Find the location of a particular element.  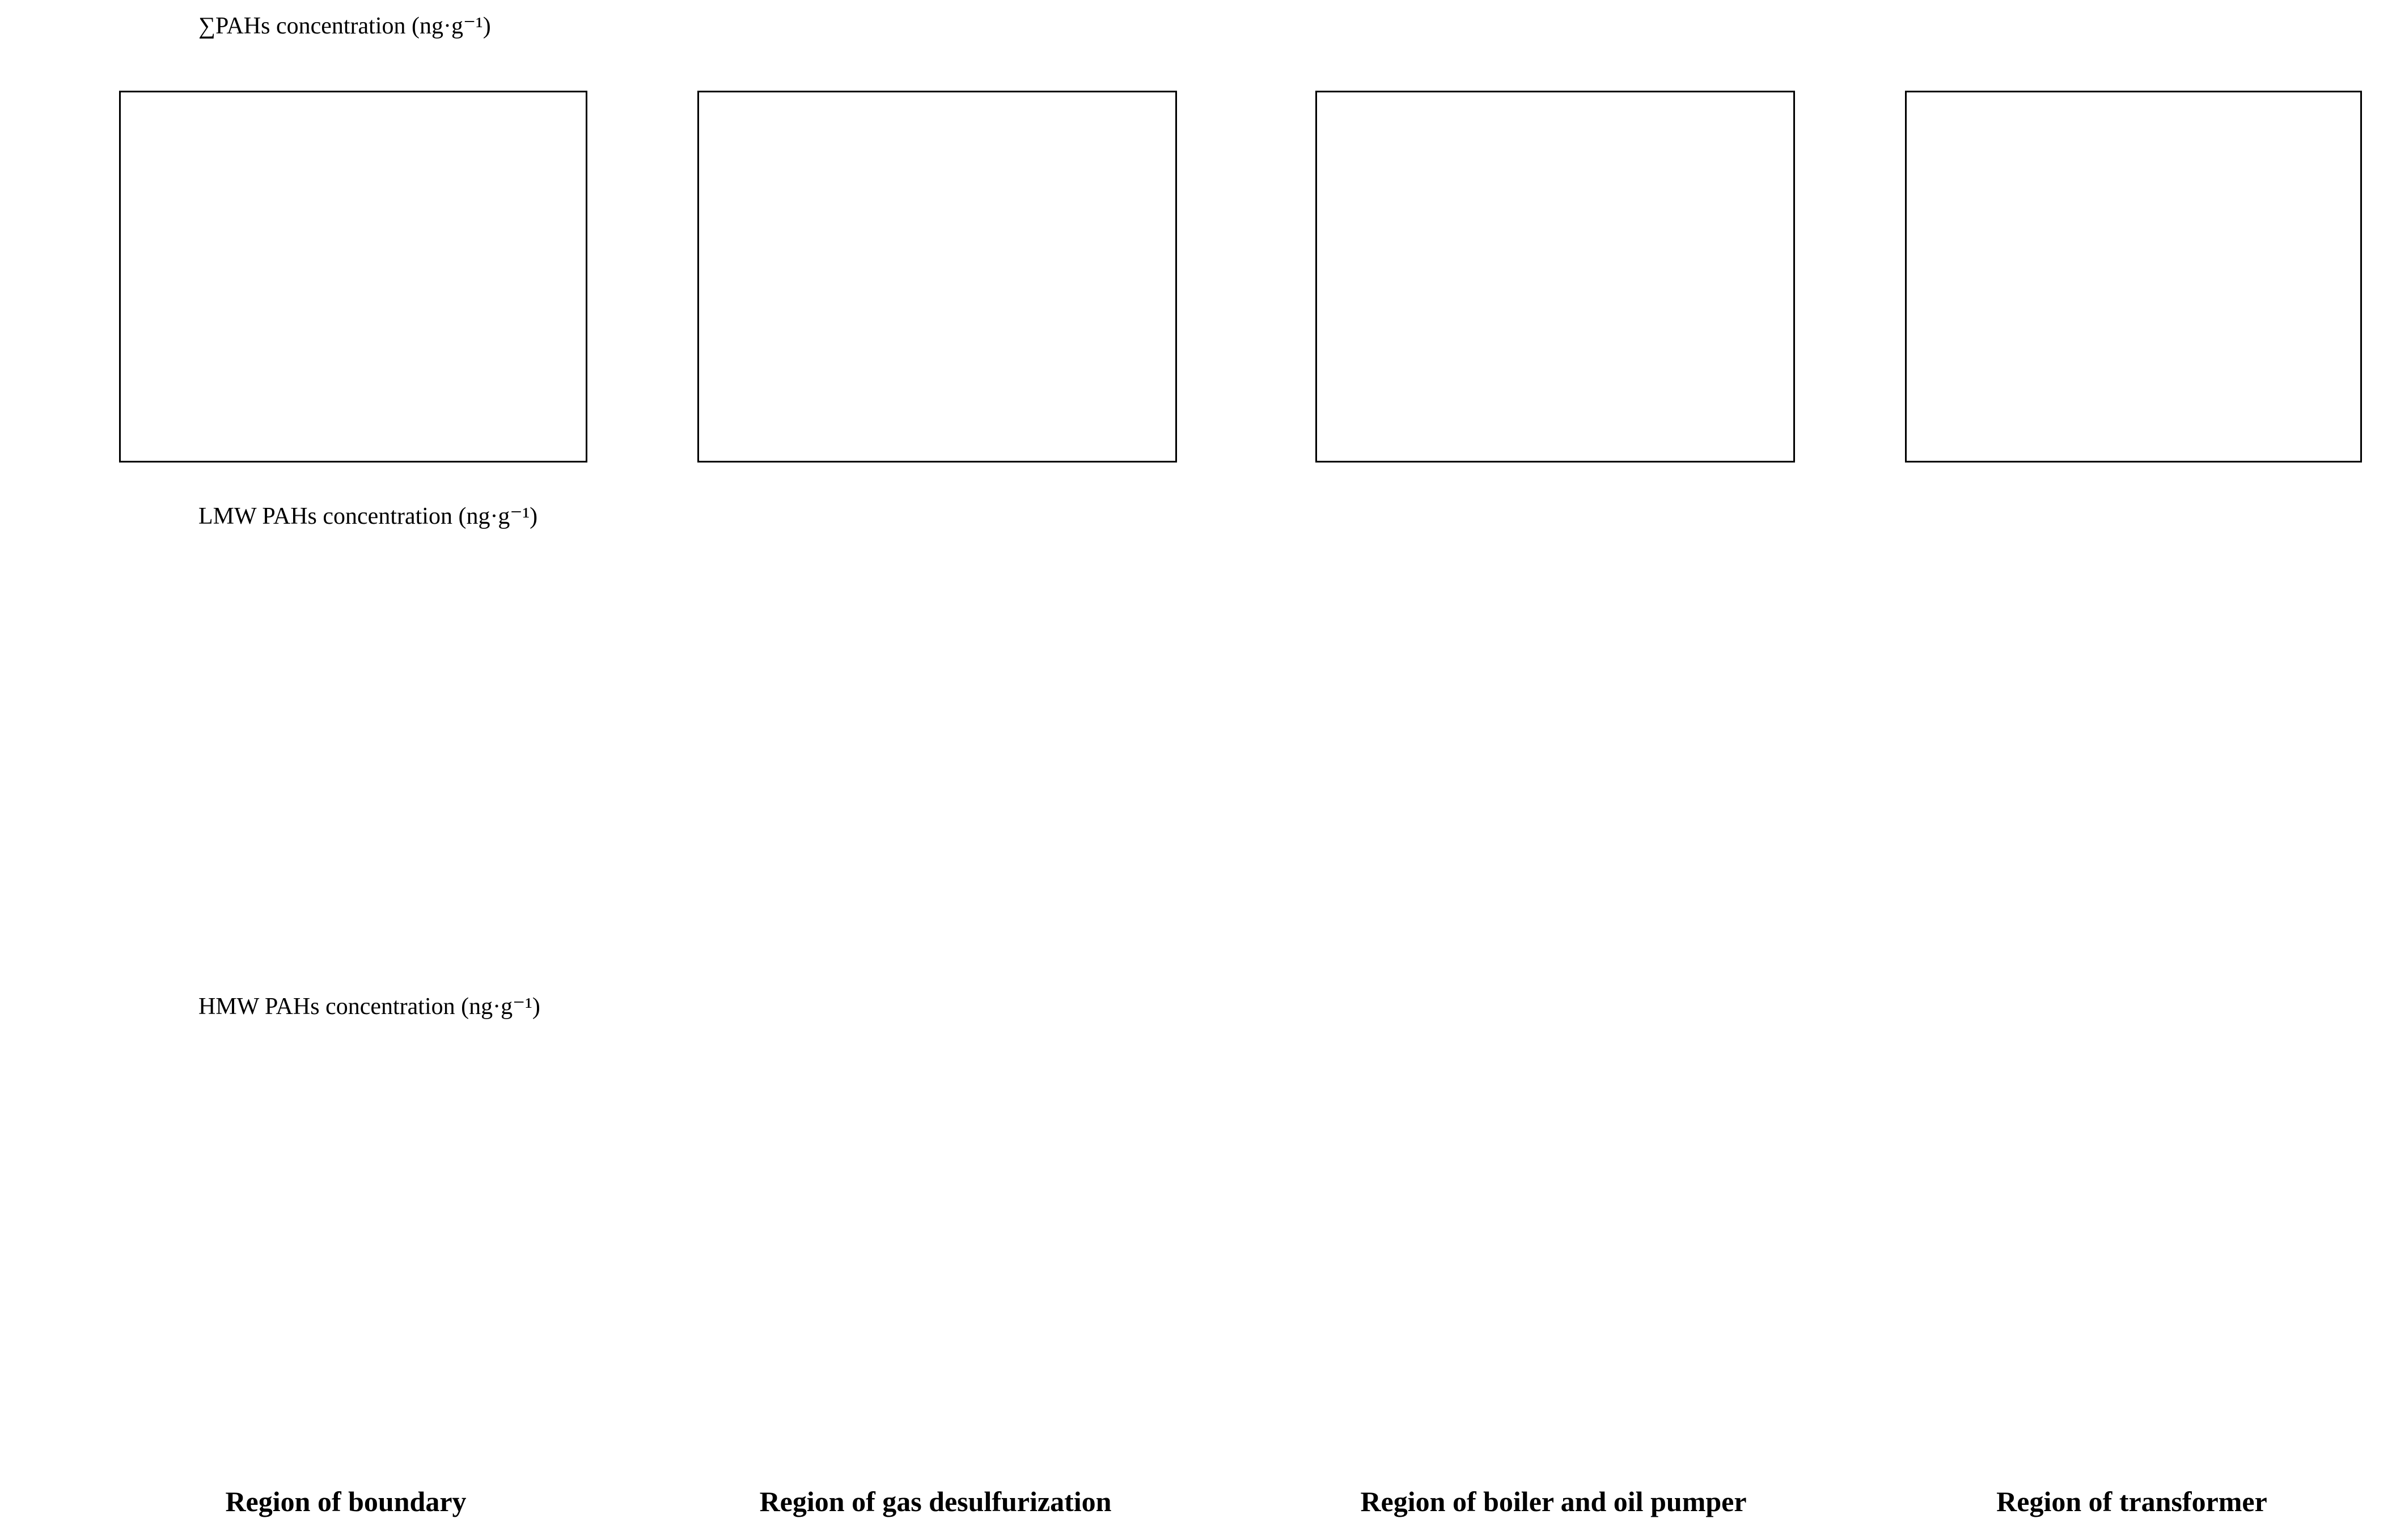

column-title-boiler-oil-pumper: Region of boiler and oil pumper is located at coordinates (1554, 1501).